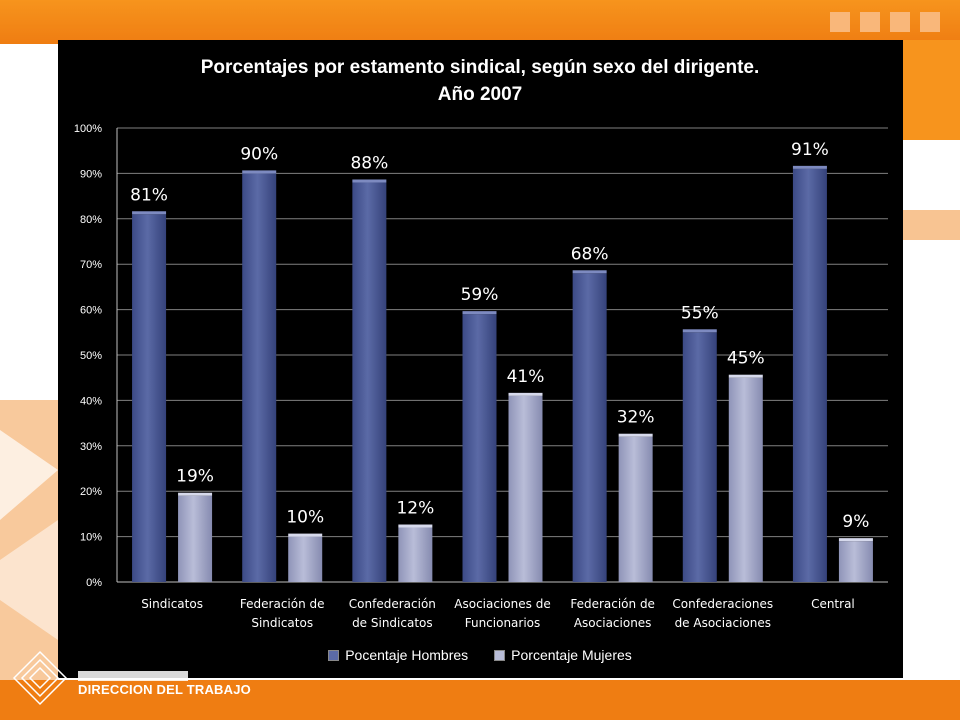 The height and width of the screenshot is (720, 960). What do you see at coordinates (723, 623) in the screenshot?
I see `x-tick-label: de Asociaciones` at bounding box center [723, 623].